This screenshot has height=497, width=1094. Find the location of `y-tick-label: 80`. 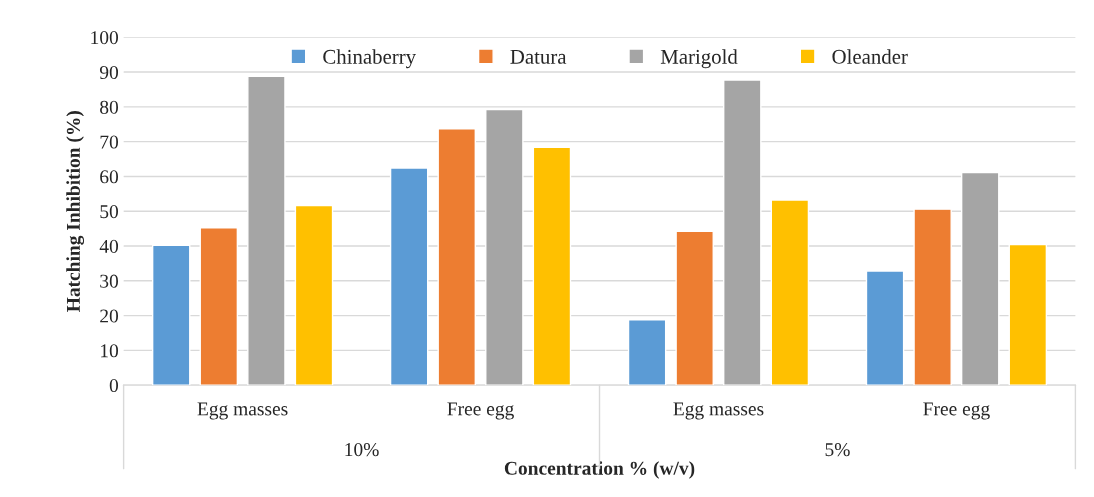

y-tick-label: 80 is located at coordinates (109, 107).